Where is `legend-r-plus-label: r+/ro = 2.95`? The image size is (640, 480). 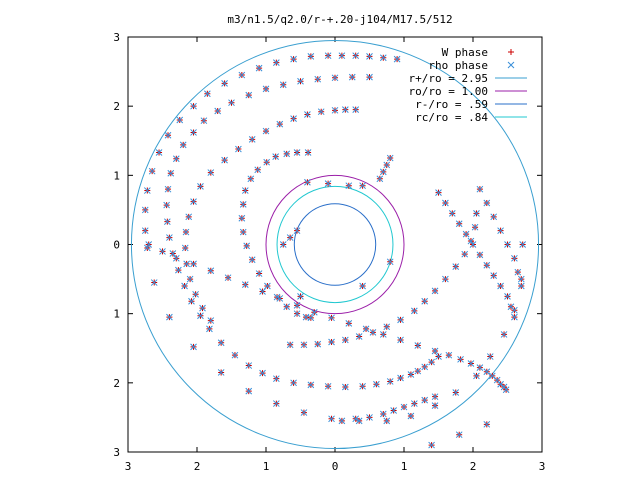
legend-r-plus-label: r+/ro = 2.95 is located at coordinates (448, 78).